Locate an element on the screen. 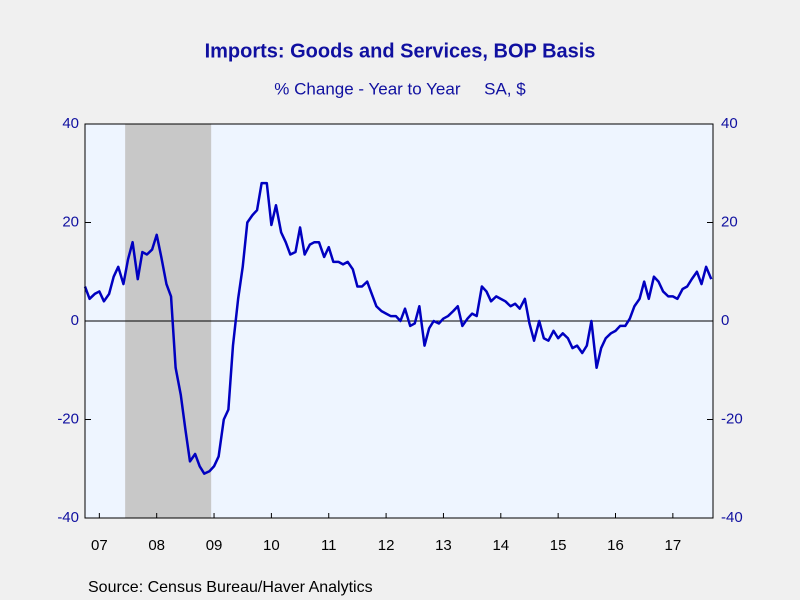 This screenshot has width=800, height=600. y2-tick-label: 0 is located at coordinates (725, 320).